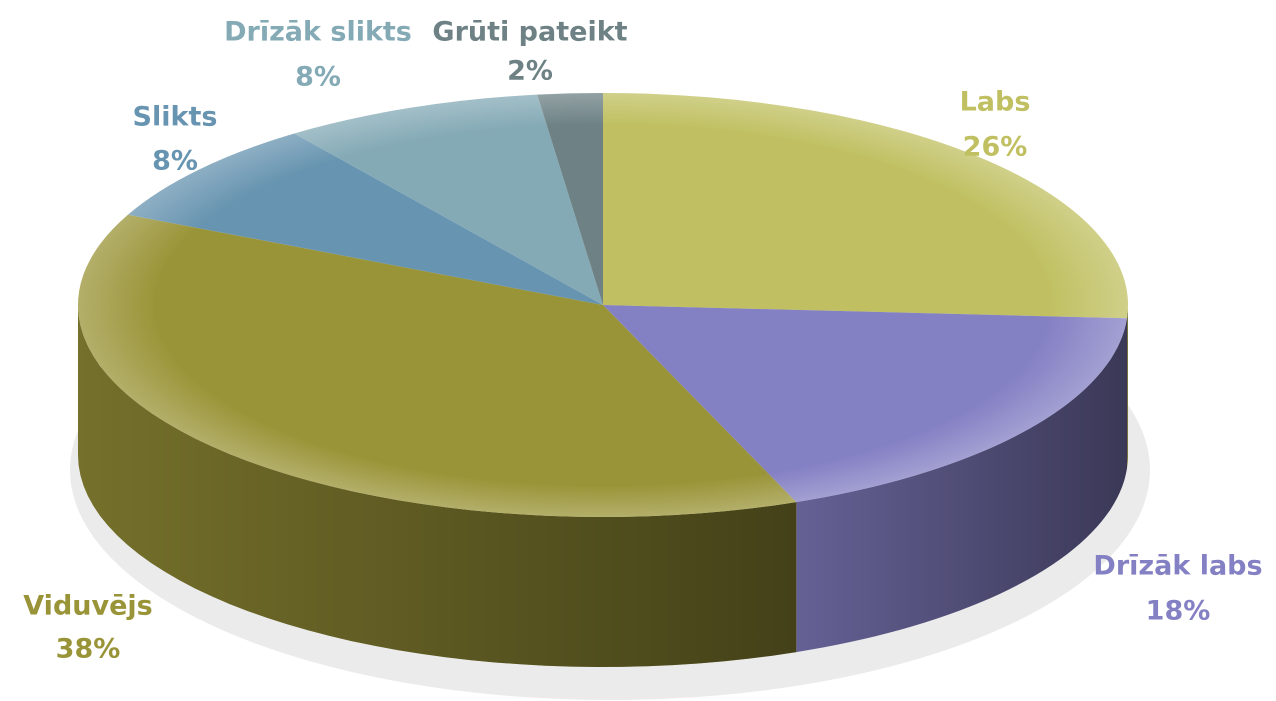  Describe the element at coordinates (318, 32) in the screenshot. I see `category-label: Drīzāk slikts` at that location.